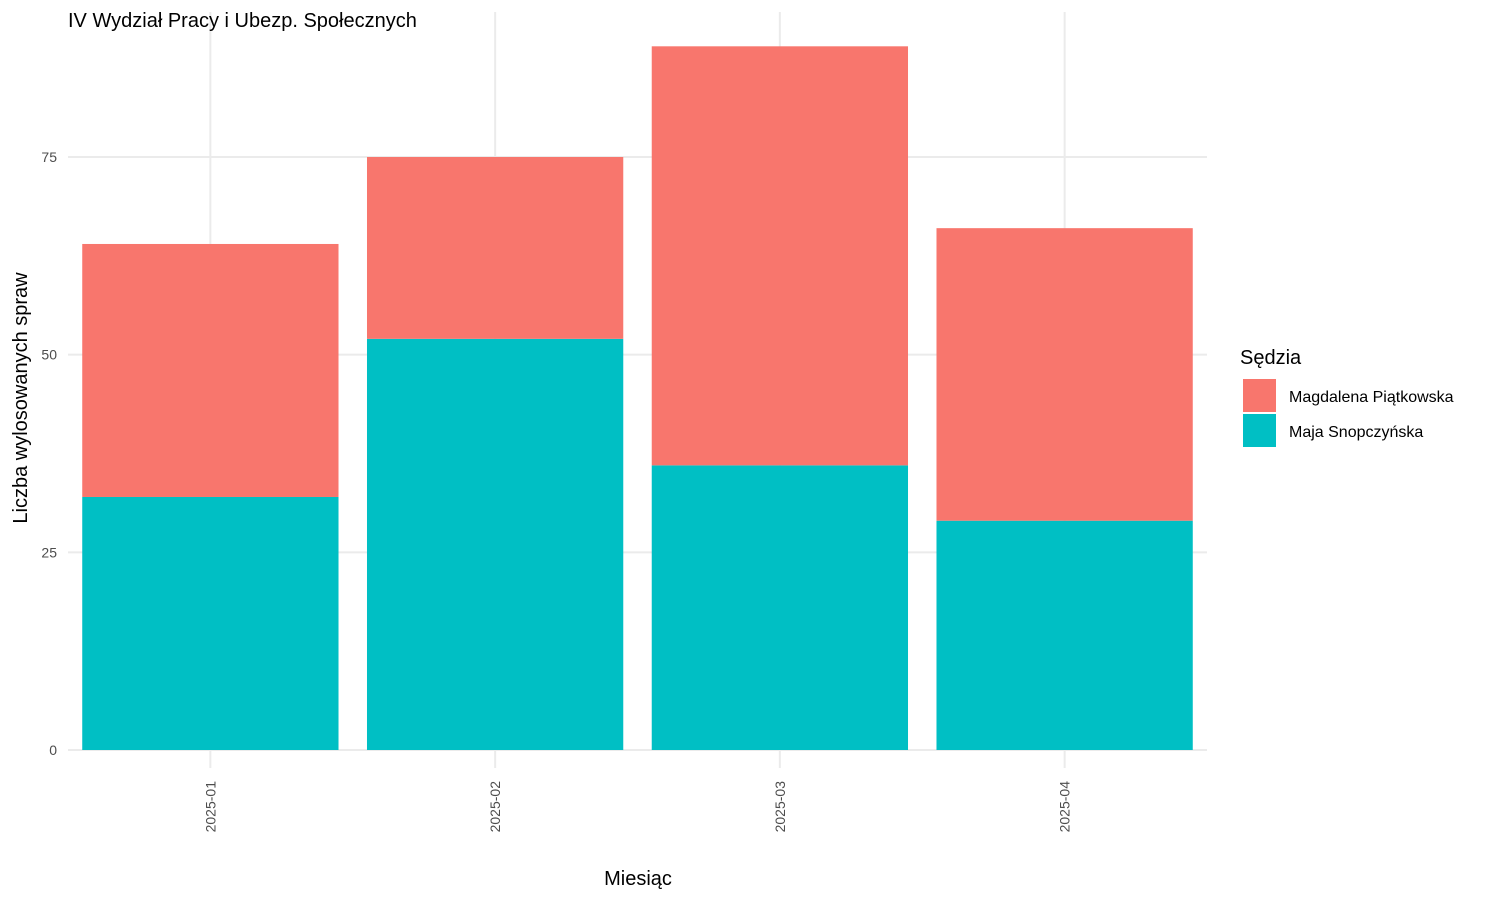  What do you see at coordinates (49, 157) in the screenshot?
I see `y-tick-label-75: 75` at bounding box center [49, 157].